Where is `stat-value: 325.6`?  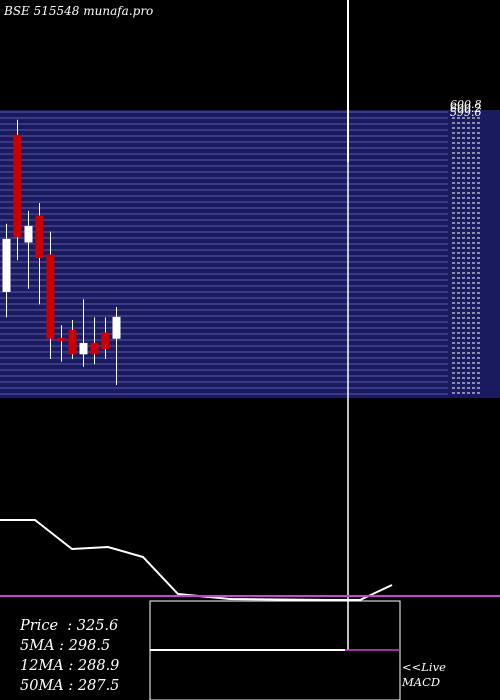 stat-value: 325.6 is located at coordinates (97, 626).